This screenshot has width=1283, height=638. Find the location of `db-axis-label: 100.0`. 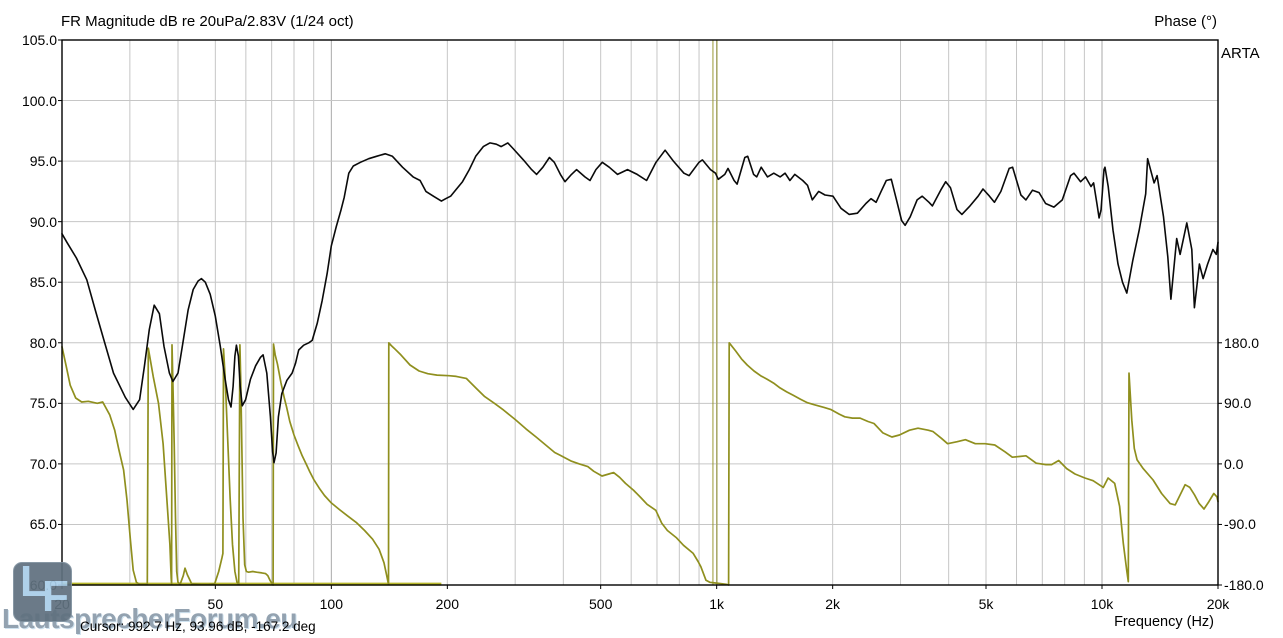

db-axis-label: 100.0 is located at coordinates (39, 100).